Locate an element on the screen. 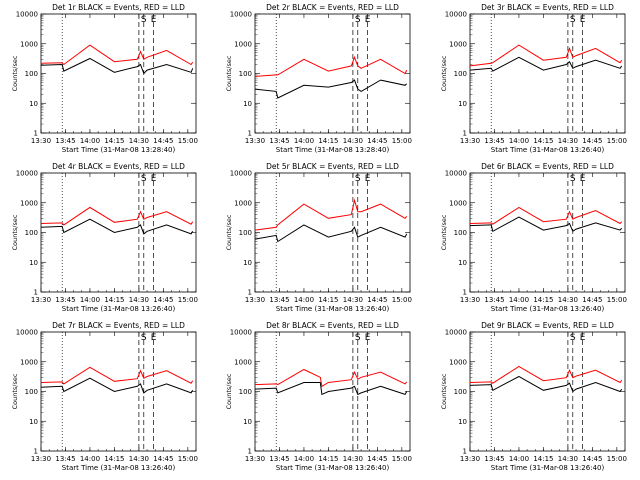  chart-title: Det 9r BLACK = Events, RED = LLD is located at coordinates (547, 325).